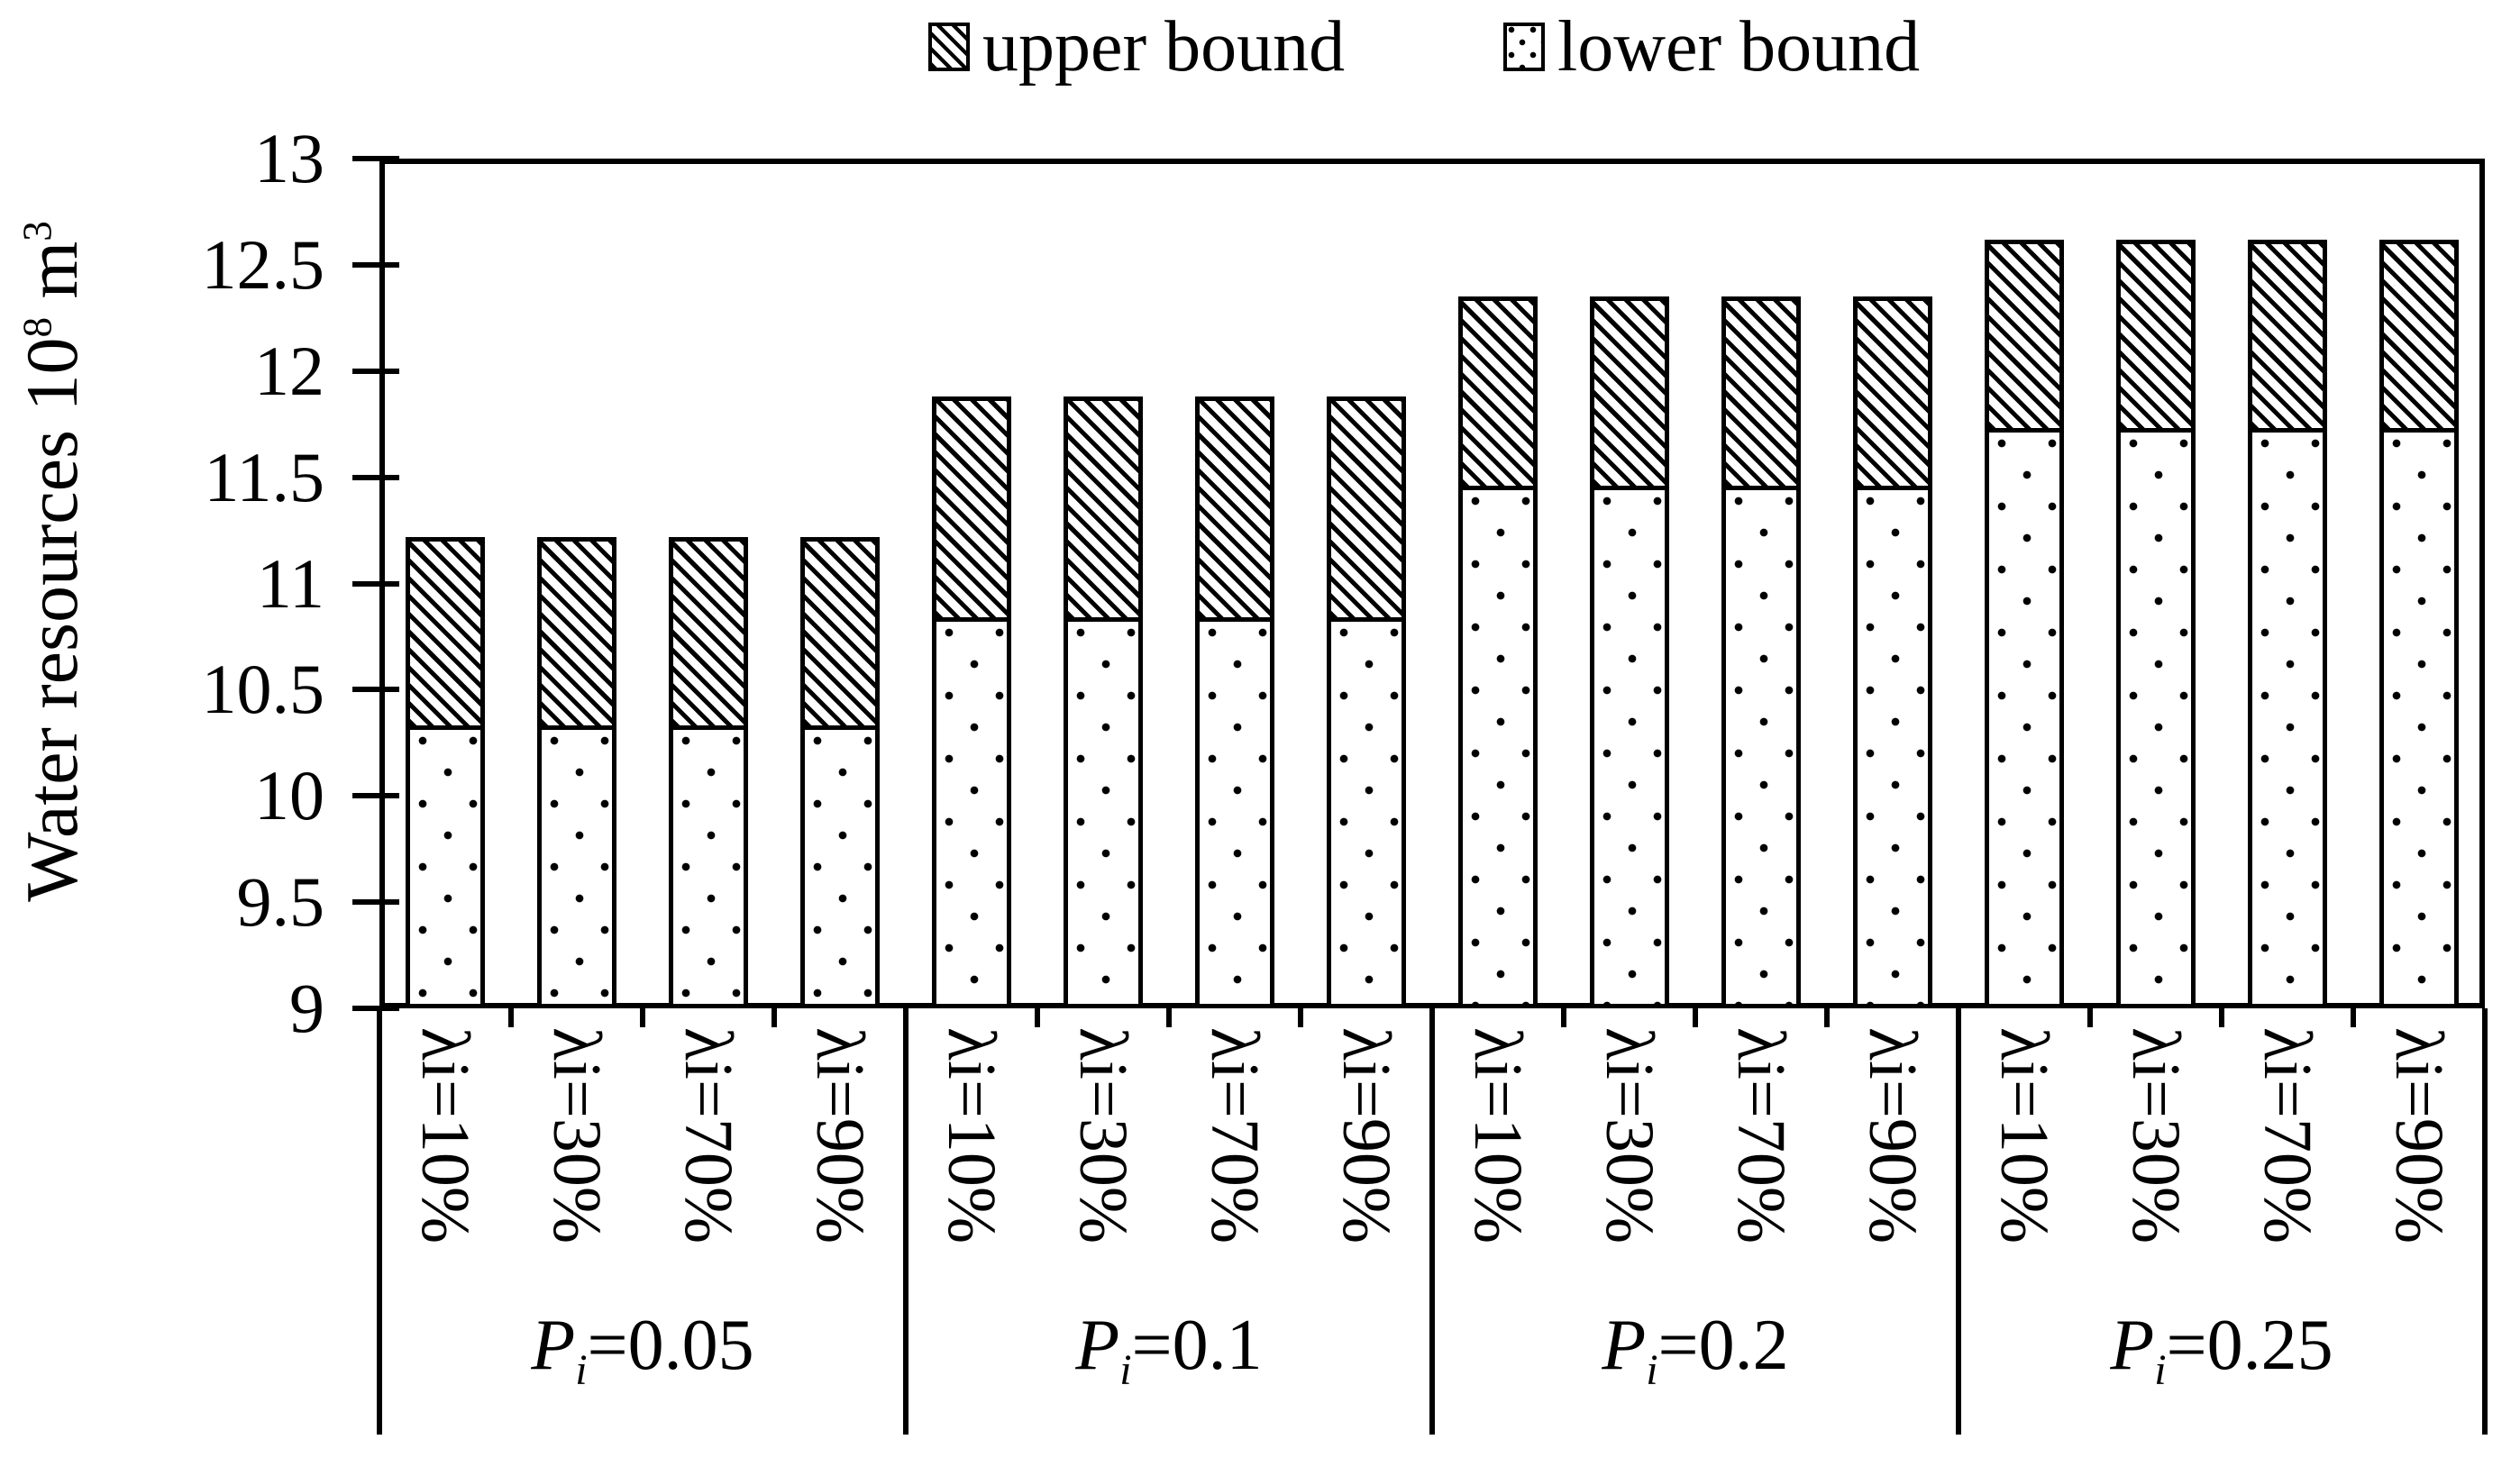  Describe the element at coordinates (670, 1345) in the screenshot. I see `group-label-value: =0.05` at that location.